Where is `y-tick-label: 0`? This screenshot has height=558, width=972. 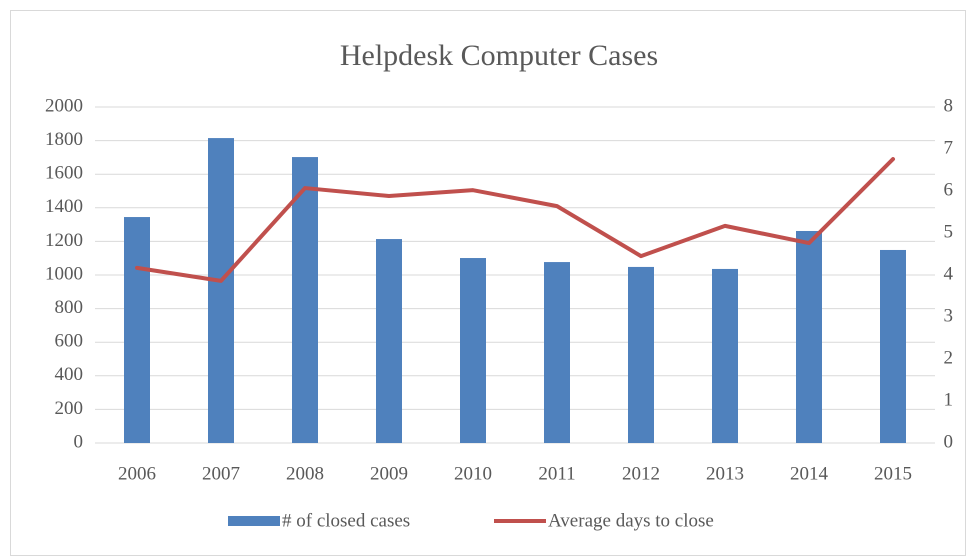
y-tick-label: 0 is located at coordinates (79, 441).